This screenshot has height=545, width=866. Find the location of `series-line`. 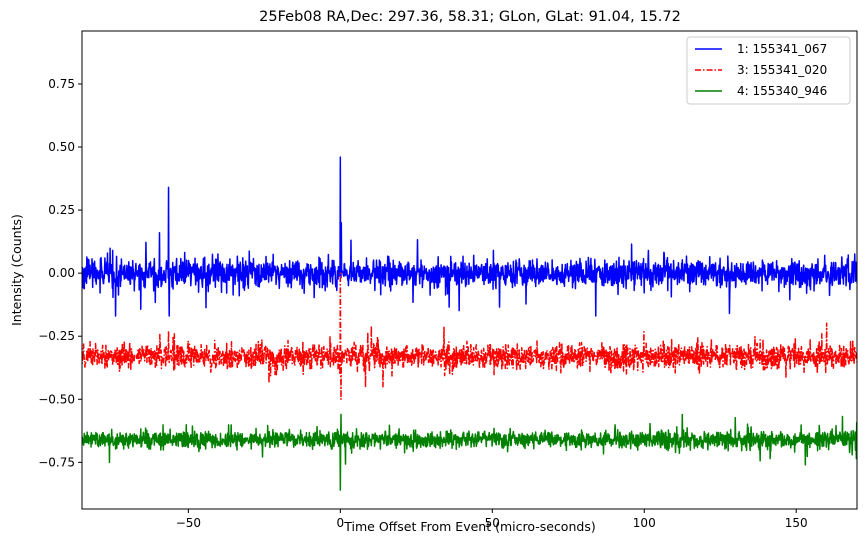

series-line is located at coordinates (469, 452).